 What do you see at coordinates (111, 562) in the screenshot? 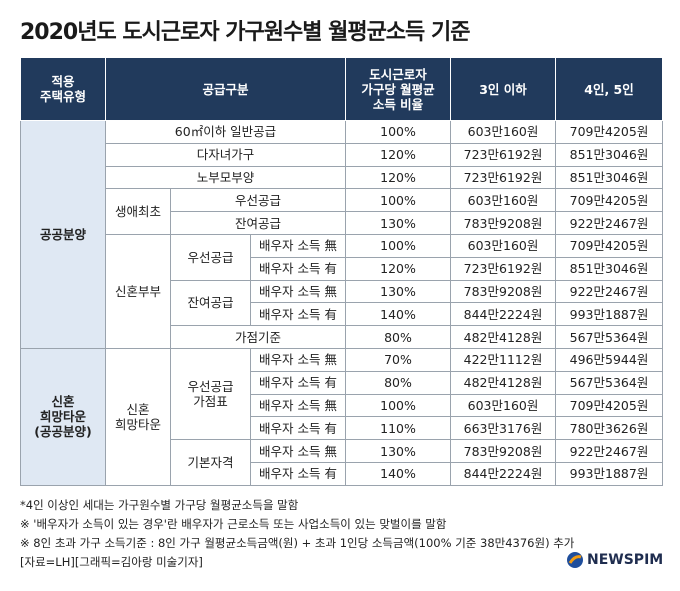
I see `source: [자료=LH][그래픽=김아랑 미술기자]` at bounding box center [111, 562].